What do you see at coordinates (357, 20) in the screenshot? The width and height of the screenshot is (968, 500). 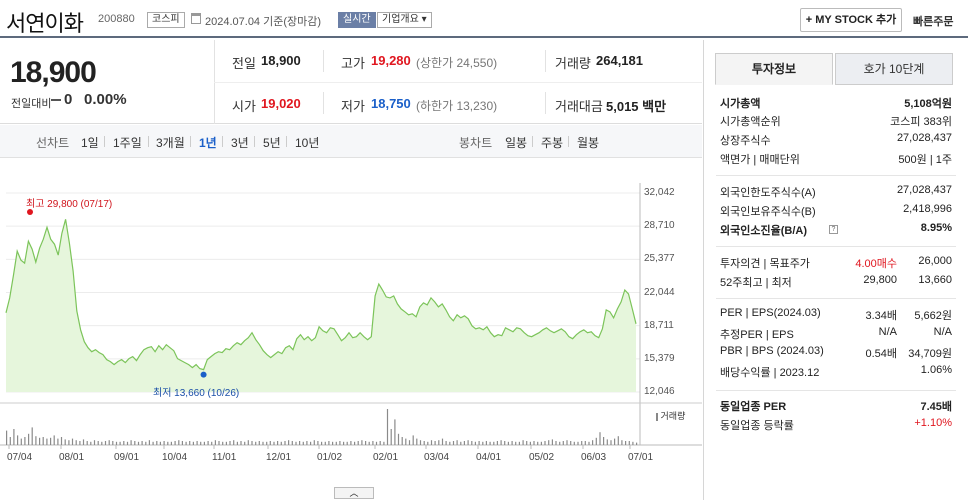 I see `realtime-badge: 실시간` at bounding box center [357, 20].